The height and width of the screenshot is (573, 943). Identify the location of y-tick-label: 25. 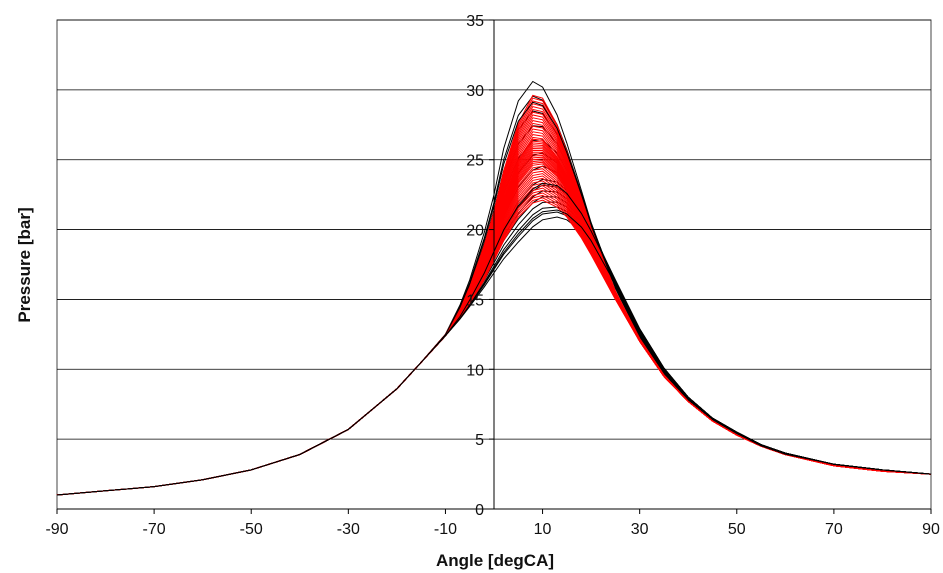
(475, 161).